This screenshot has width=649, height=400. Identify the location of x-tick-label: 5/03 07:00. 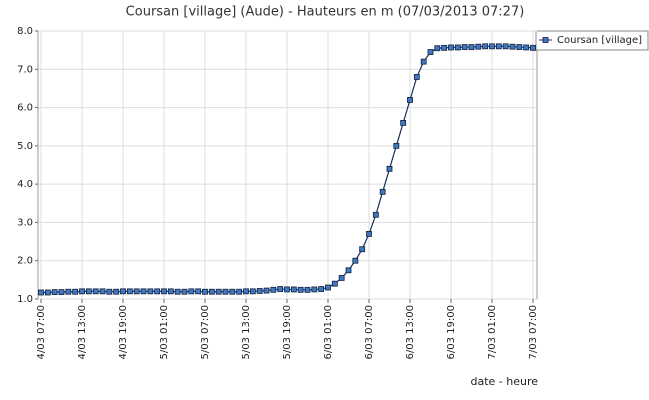
(205, 332).